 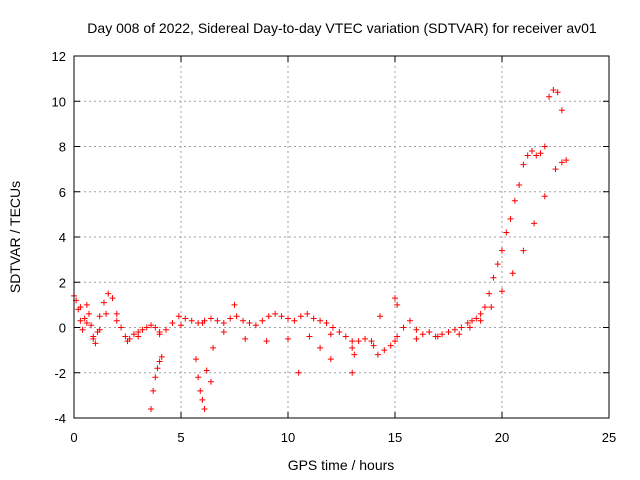 I want to click on y-tick-label: -2, so click(x=60, y=373).